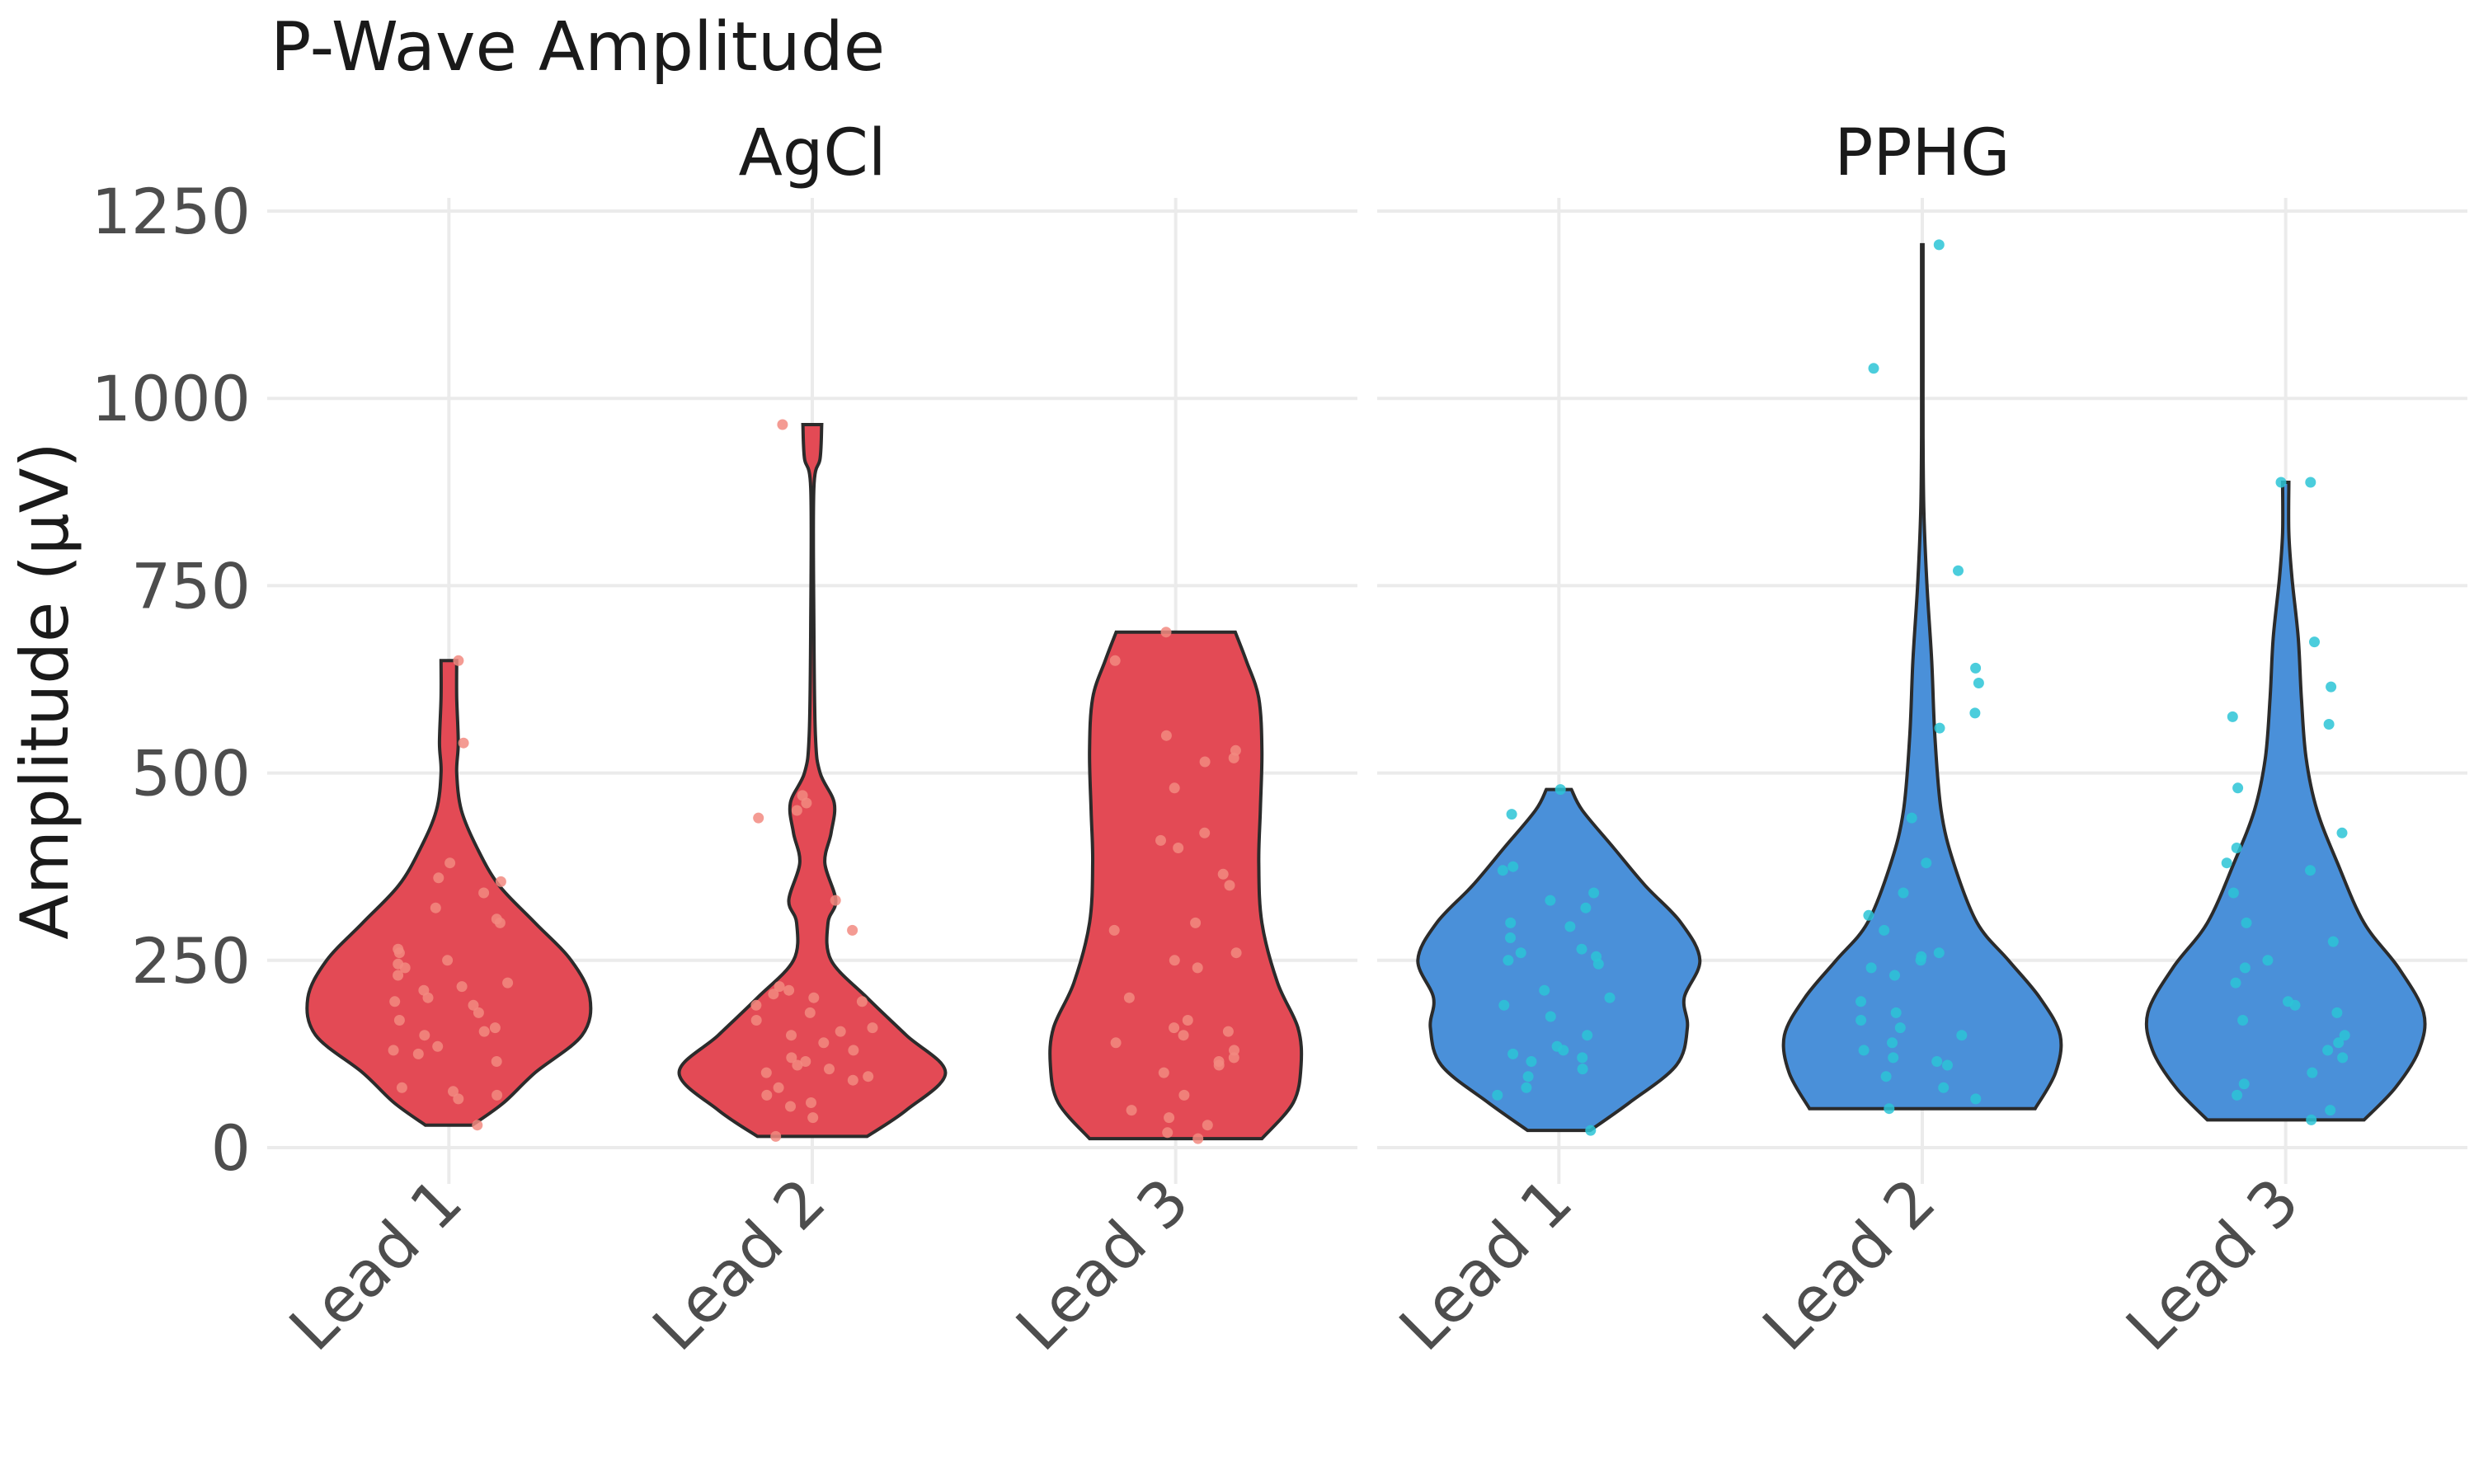  Describe the element at coordinates (171, 212) in the screenshot. I see `y-tick-label: 1250` at that location.